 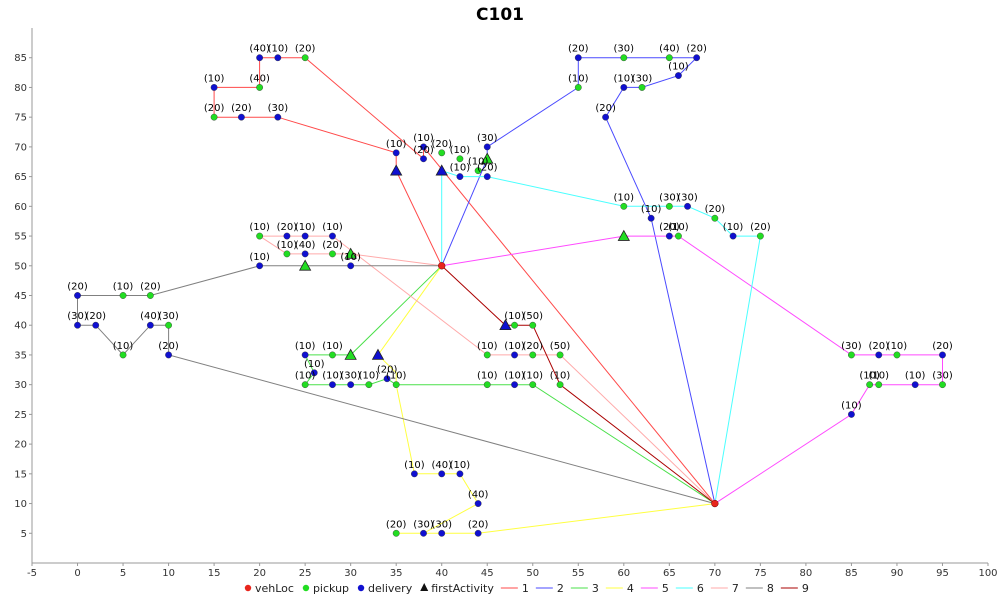 What do you see at coordinates (390, 588) in the screenshot?
I see `legend-label-delivery: delivery` at bounding box center [390, 588].